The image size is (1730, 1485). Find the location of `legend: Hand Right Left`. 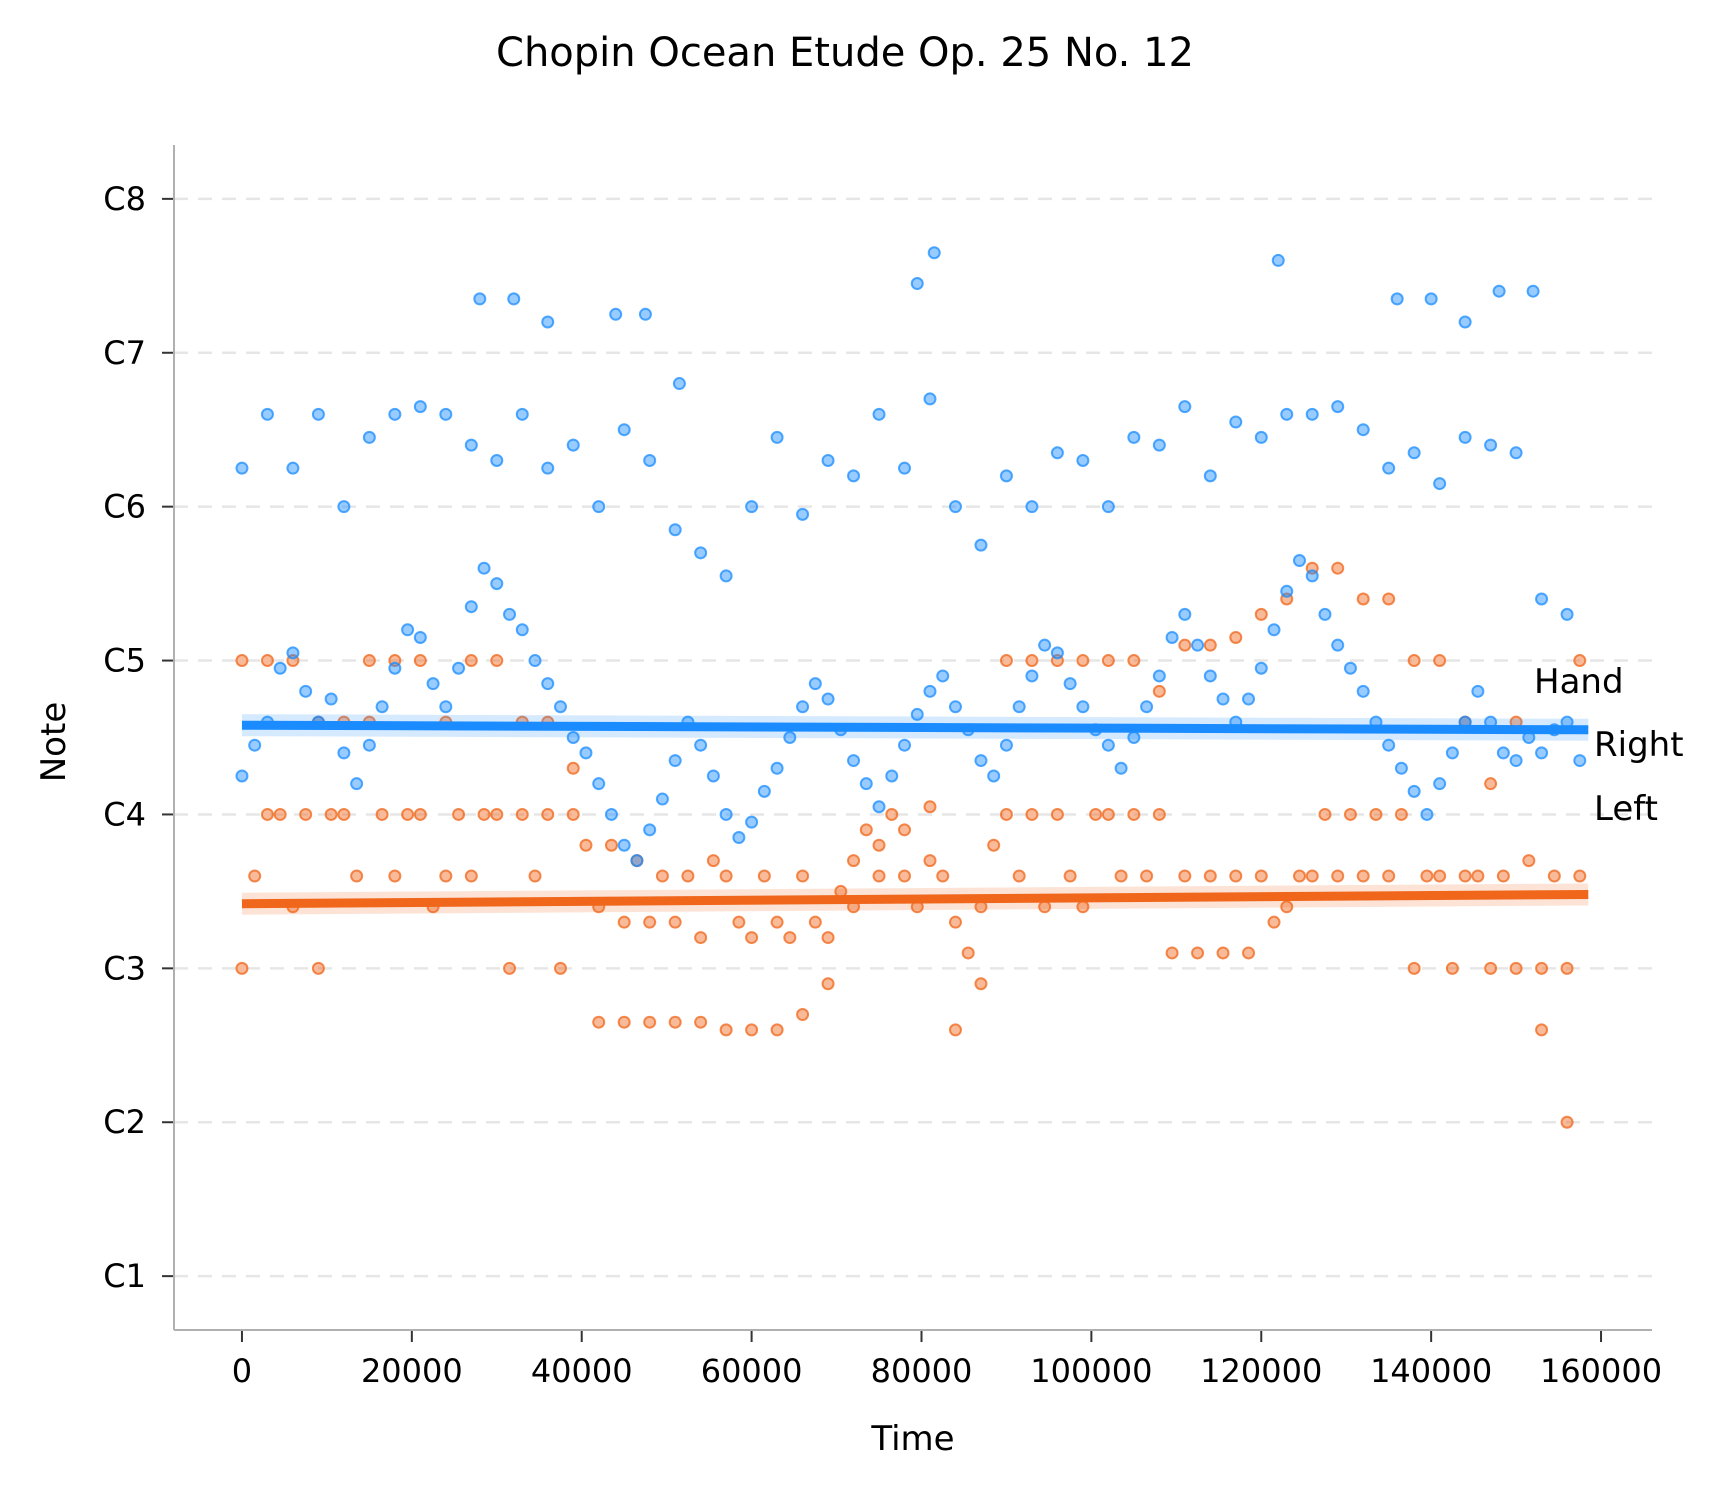

legend: Hand Right Left is located at coordinates (1609, 745).